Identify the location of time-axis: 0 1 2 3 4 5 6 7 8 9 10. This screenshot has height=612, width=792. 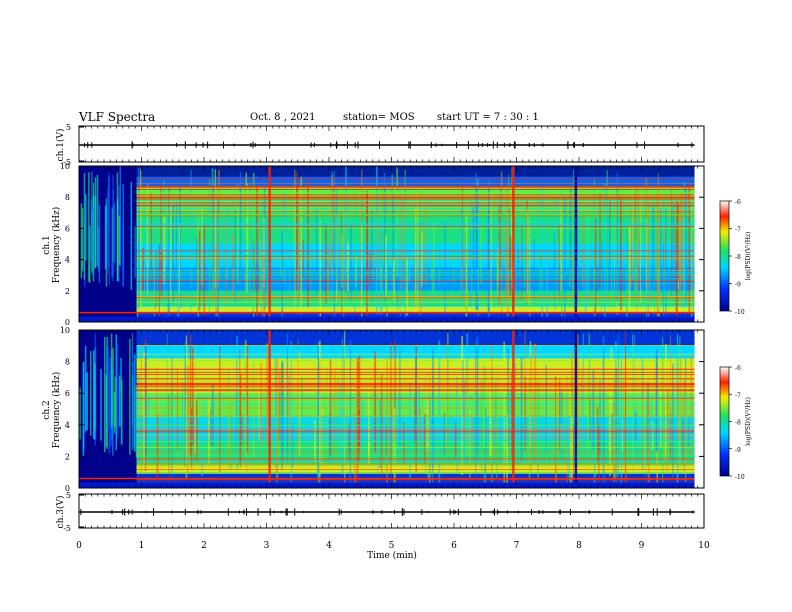
(393, 546).